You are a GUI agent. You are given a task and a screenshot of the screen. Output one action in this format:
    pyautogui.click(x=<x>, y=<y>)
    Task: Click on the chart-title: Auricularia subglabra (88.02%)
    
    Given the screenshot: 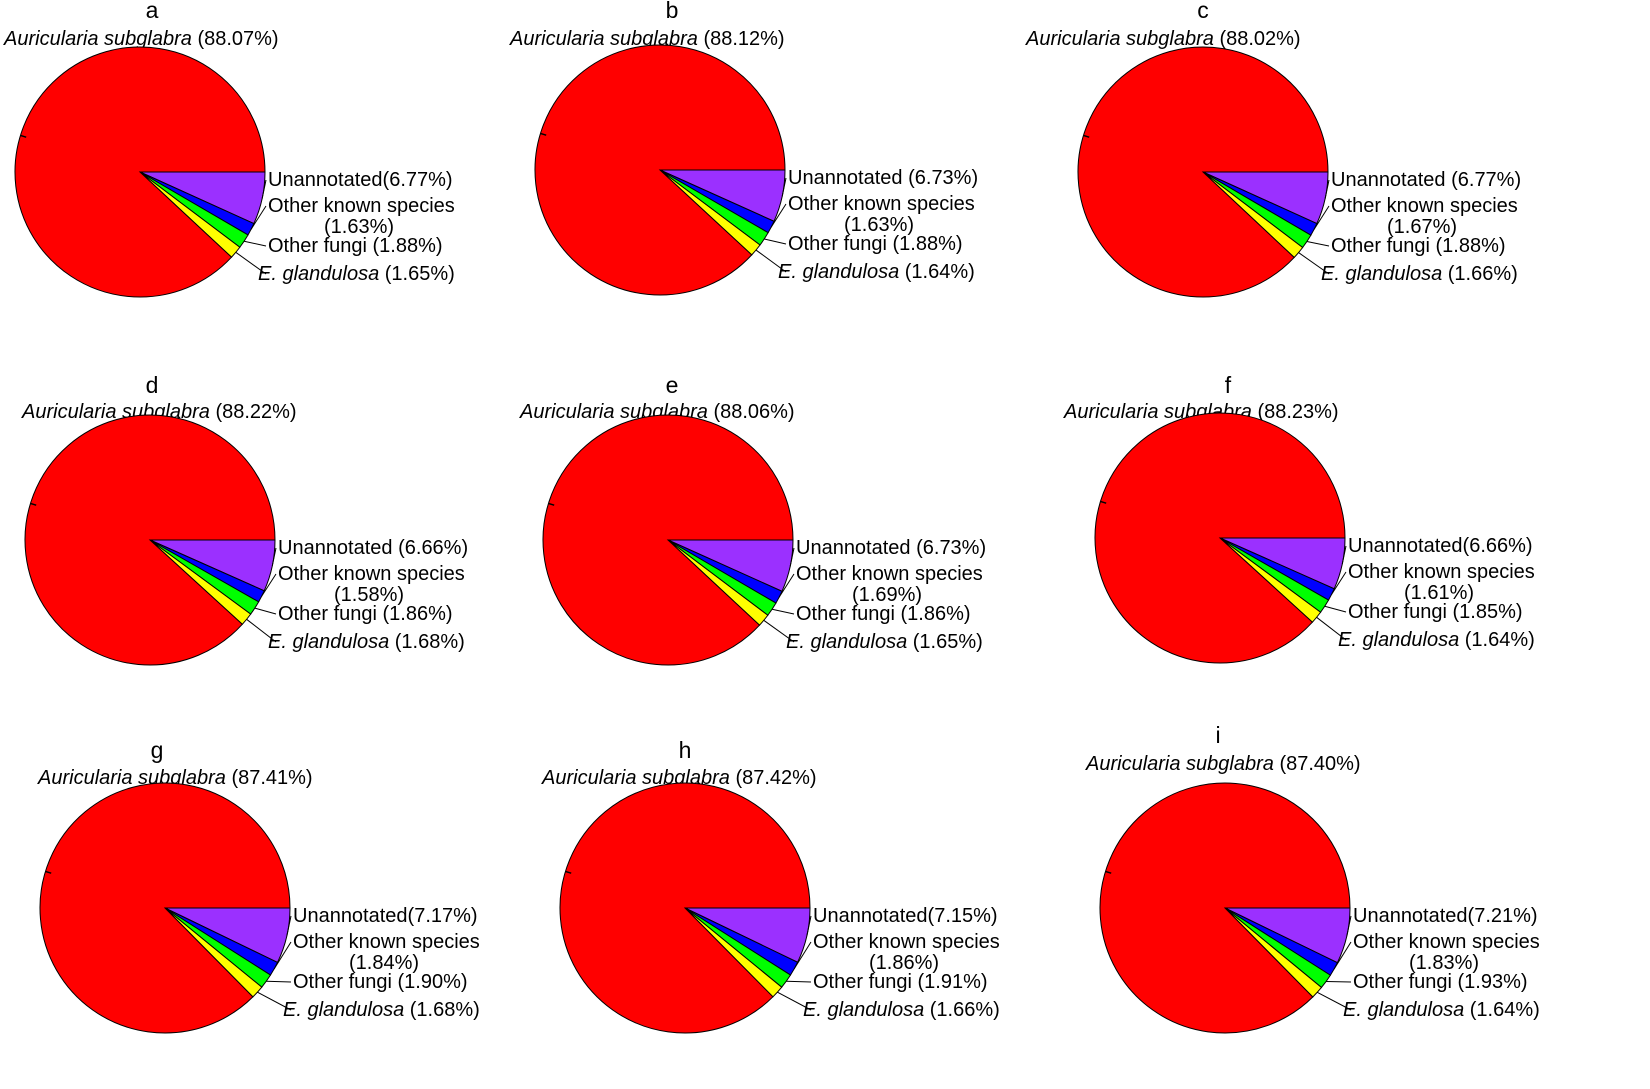 What is the action you would take?
    pyautogui.click(x=1163, y=39)
    